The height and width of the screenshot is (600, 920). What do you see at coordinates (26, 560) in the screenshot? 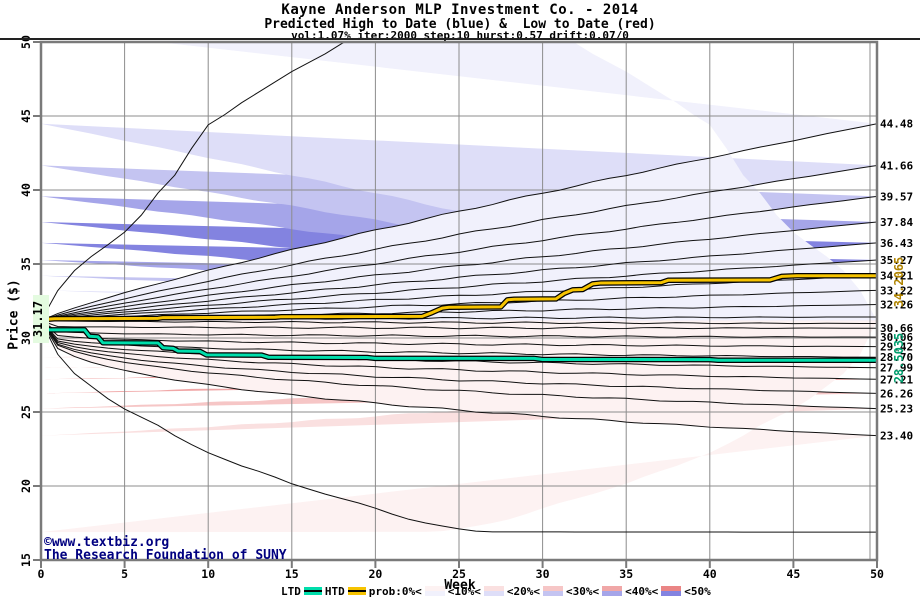
I see `y-tick-label: 15` at bounding box center [26, 560].